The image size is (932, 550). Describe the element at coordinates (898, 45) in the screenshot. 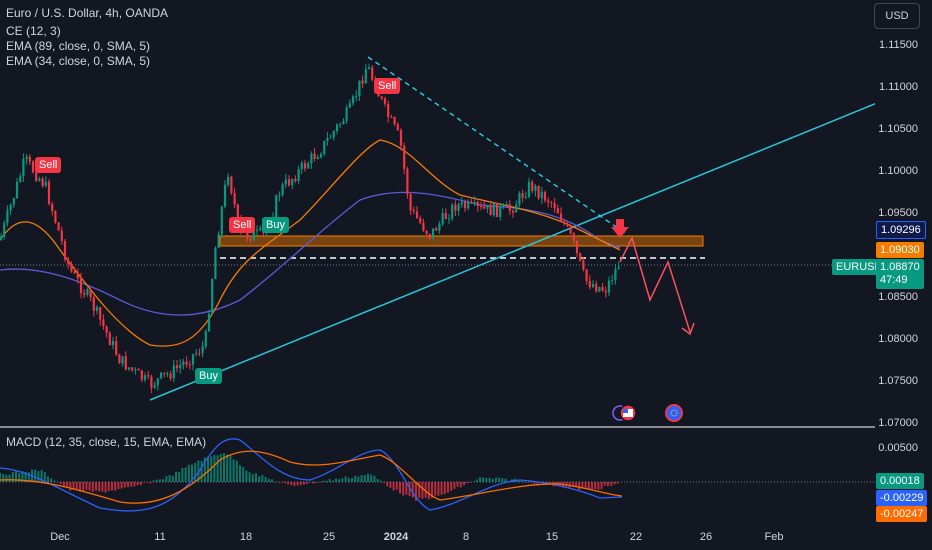

I see `price-tick: 1.11500` at that location.